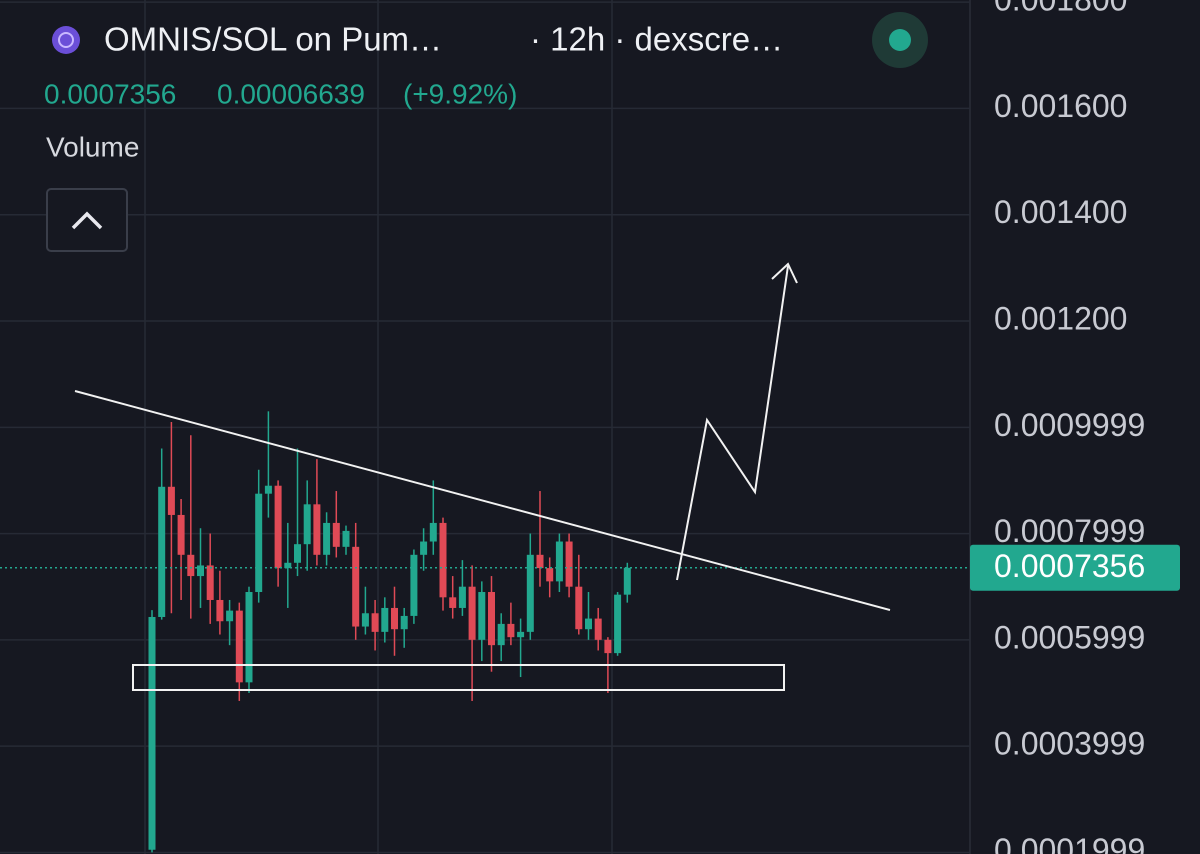 The image size is (1200, 854). Describe the element at coordinates (1069, 637) in the screenshot. I see `y-tick-label: 0.0005999` at that location.